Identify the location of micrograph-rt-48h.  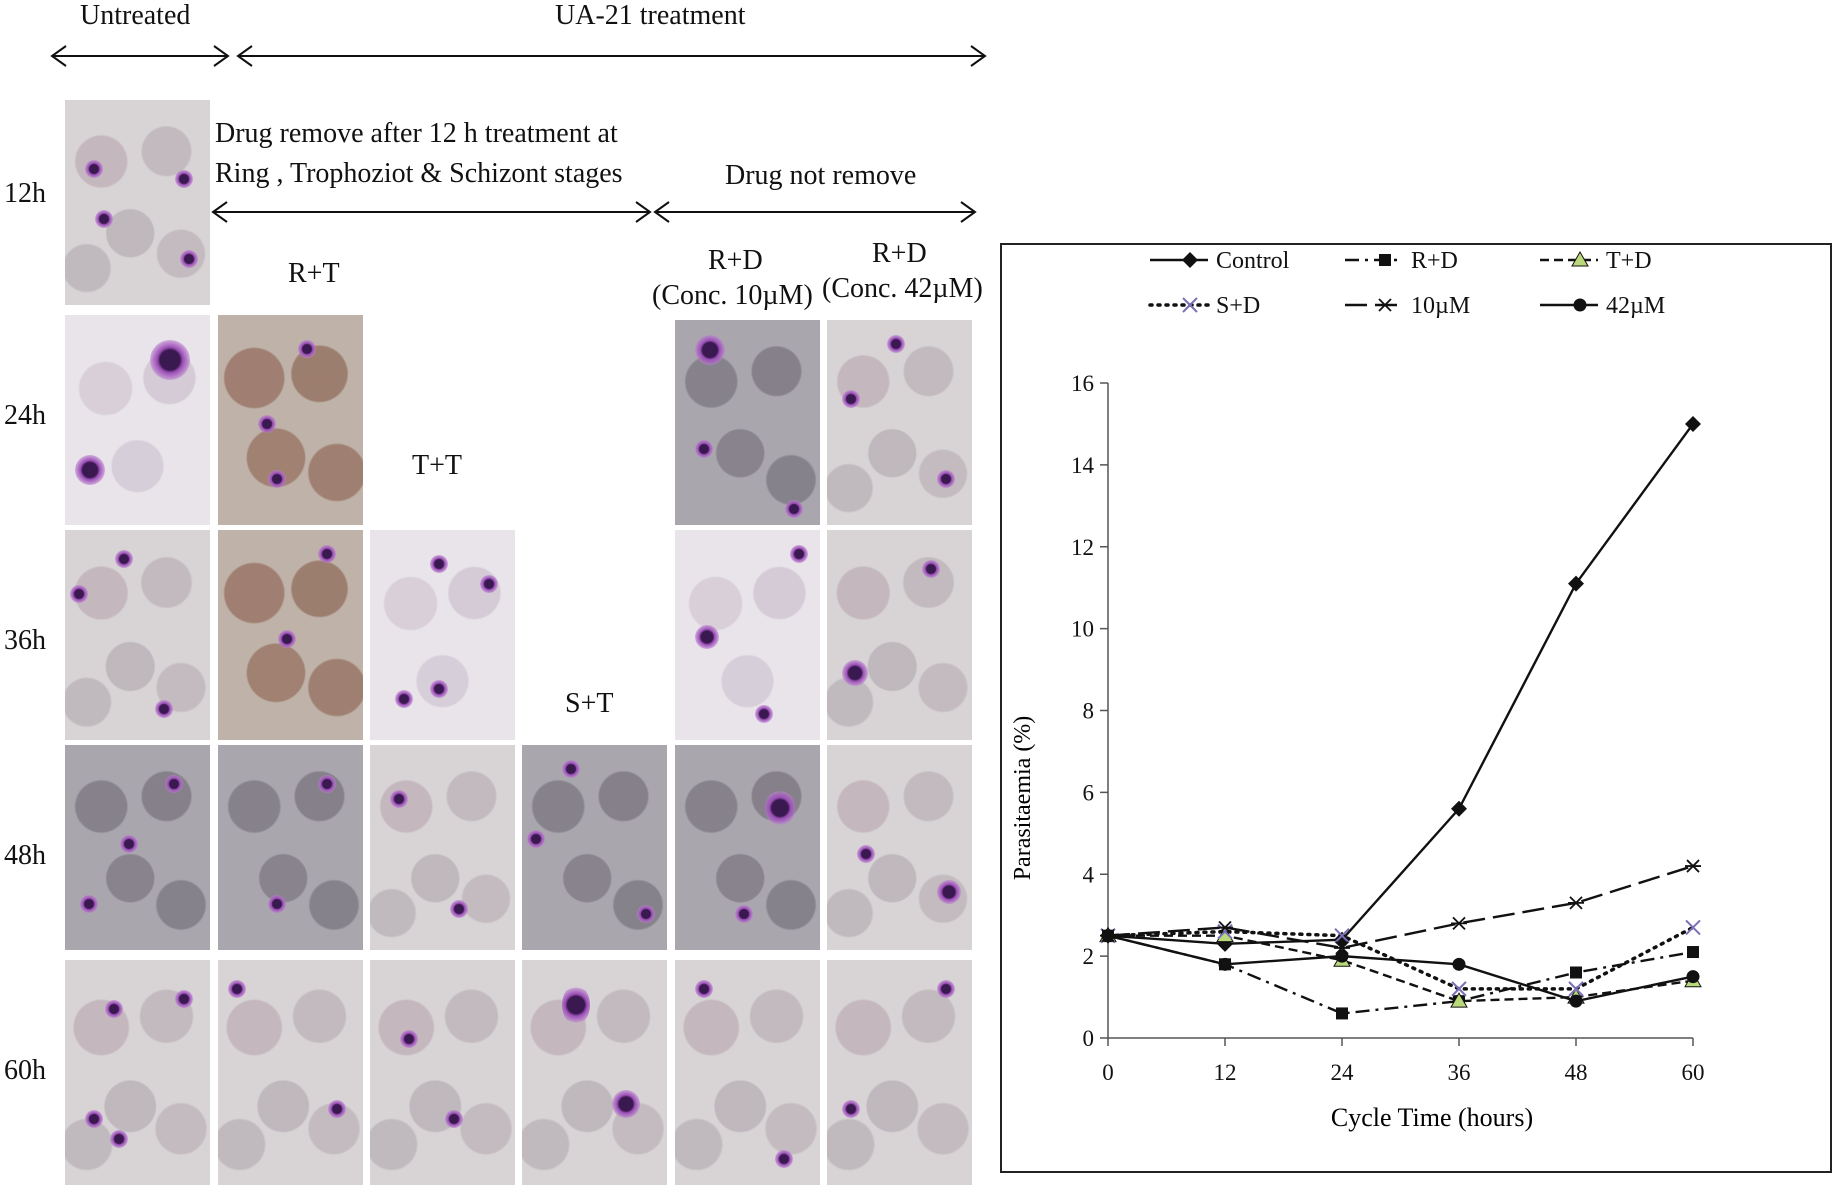
(290, 847).